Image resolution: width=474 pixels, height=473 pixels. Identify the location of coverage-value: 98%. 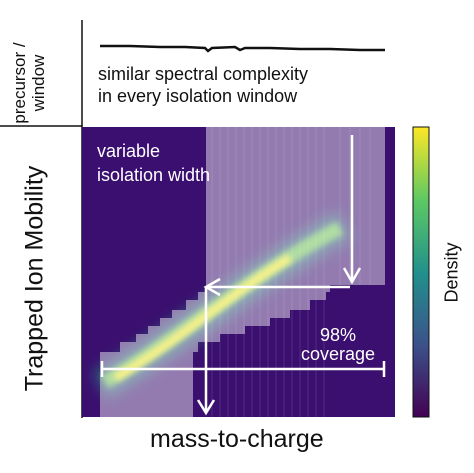
(338, 335).